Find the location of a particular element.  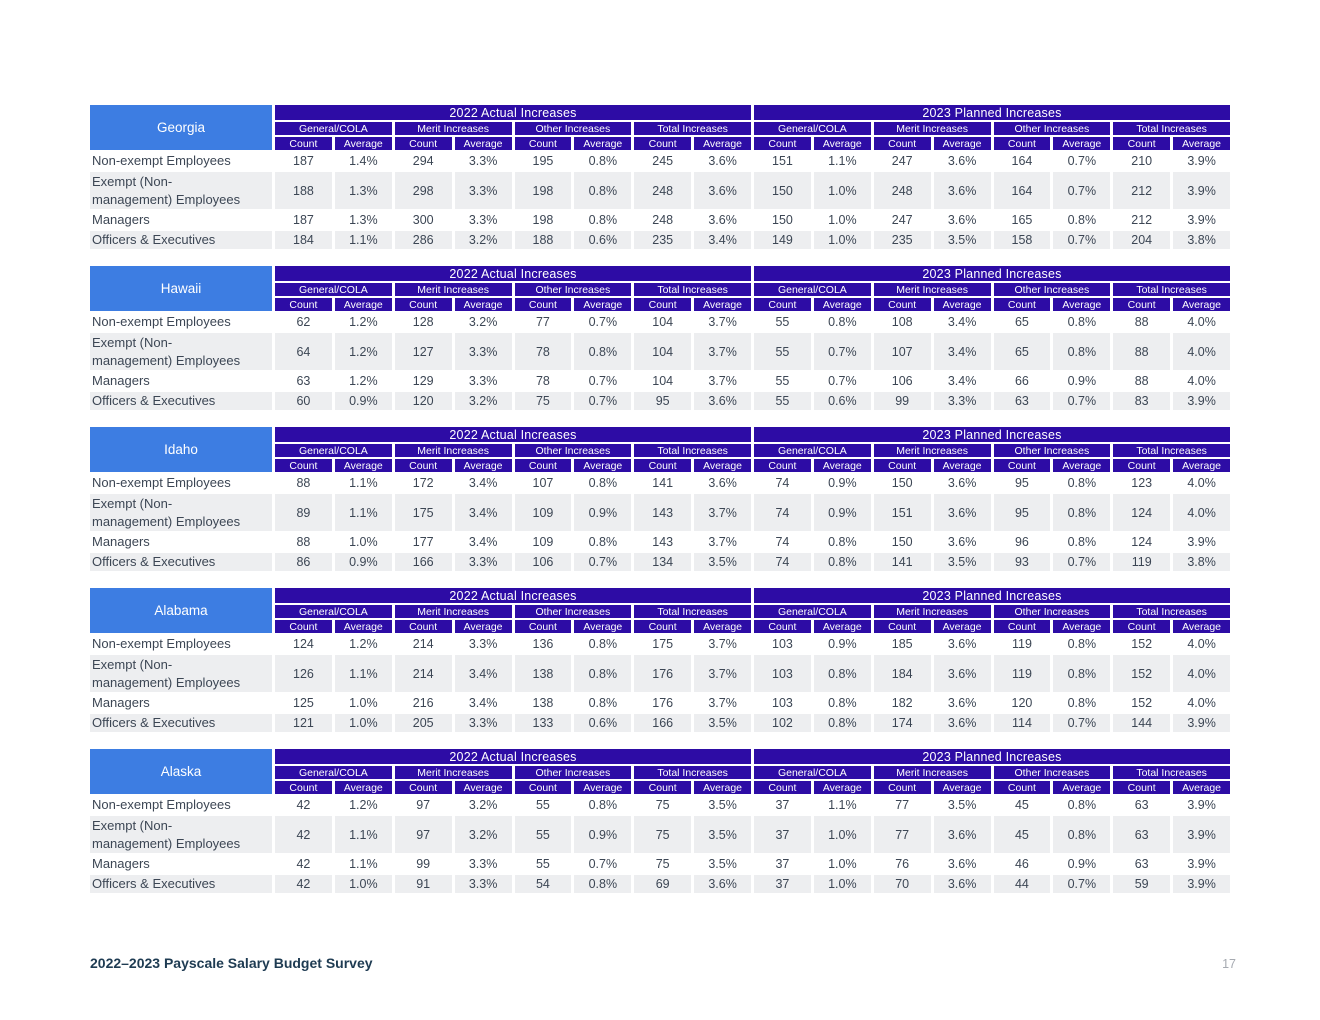

count-value: 97 is located at coordinates (423, 805).